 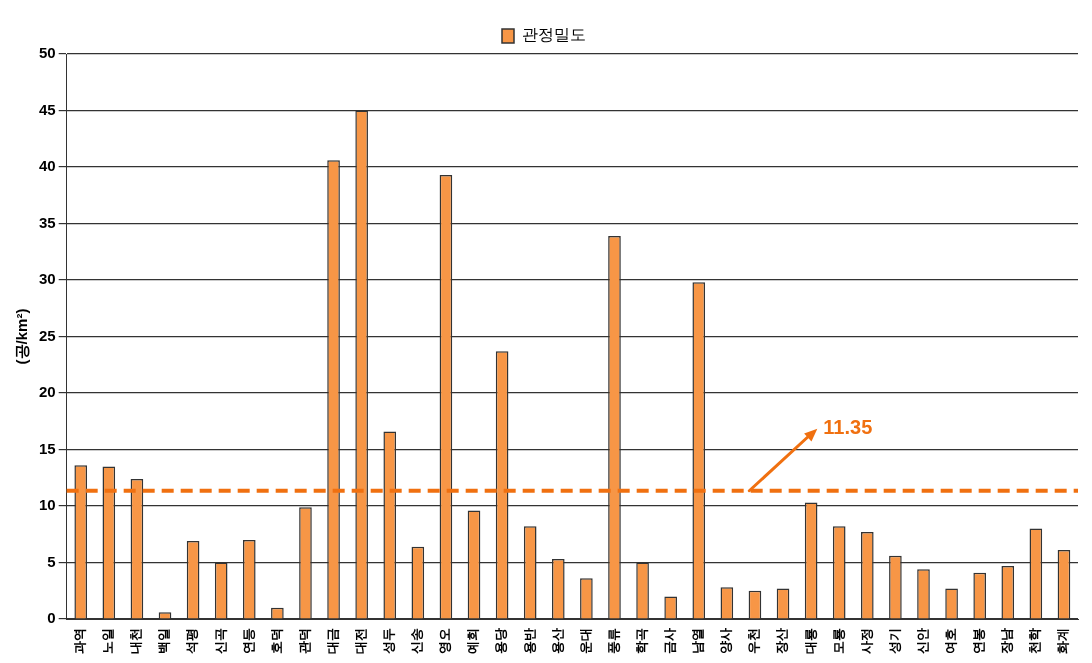 I want to click on x-tick-label: 석평, so click(x=192, y=641).